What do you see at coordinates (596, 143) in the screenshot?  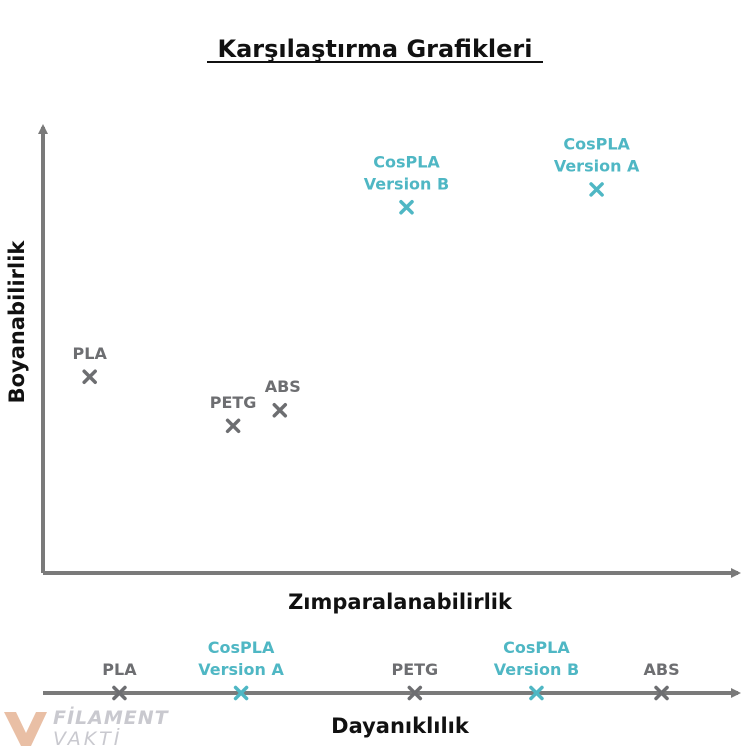 I see `point-cospla-version-a-label-1: CosPLA` at bounding box center [596, 143].